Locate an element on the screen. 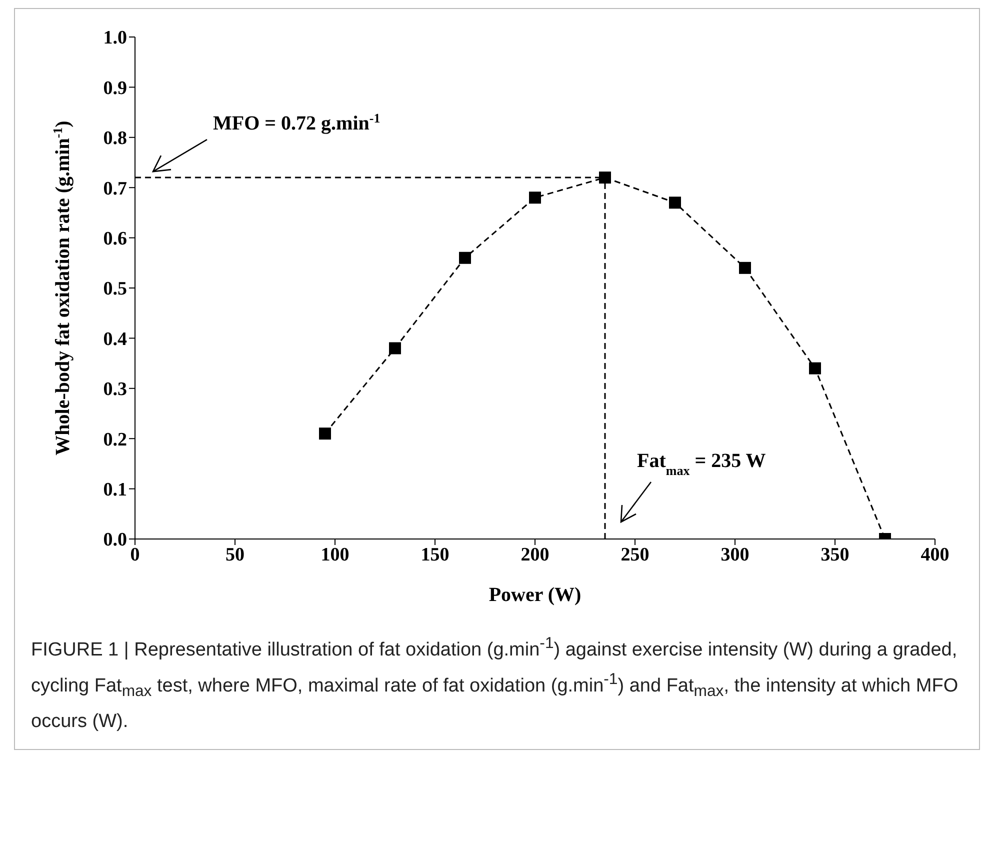 The width and height of the screenshot is (996, 855). ref-line-label: Fat$_{max}$ = 235 W is located at coordinates (701, 464).